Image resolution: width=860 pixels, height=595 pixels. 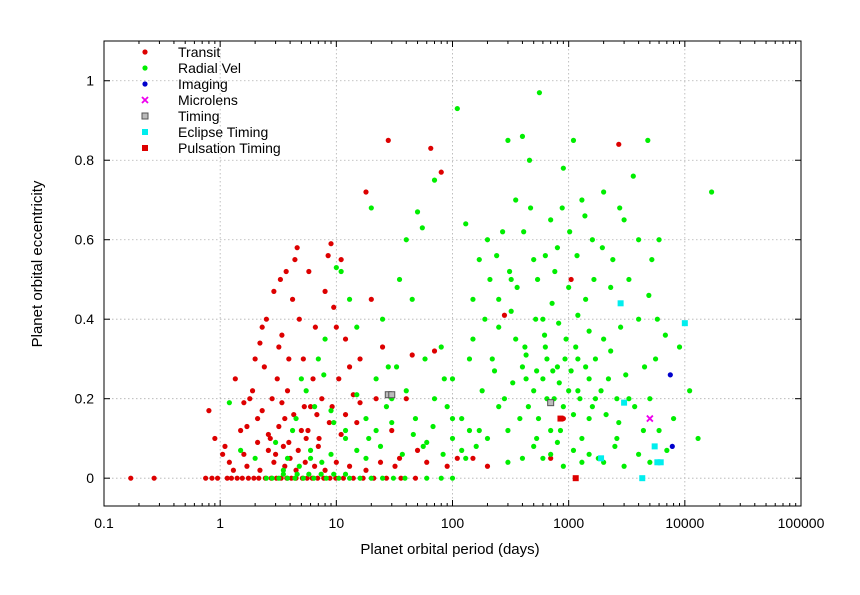 I want to click on legend-label: Pulsation Timing, so click(x=229, y=148).